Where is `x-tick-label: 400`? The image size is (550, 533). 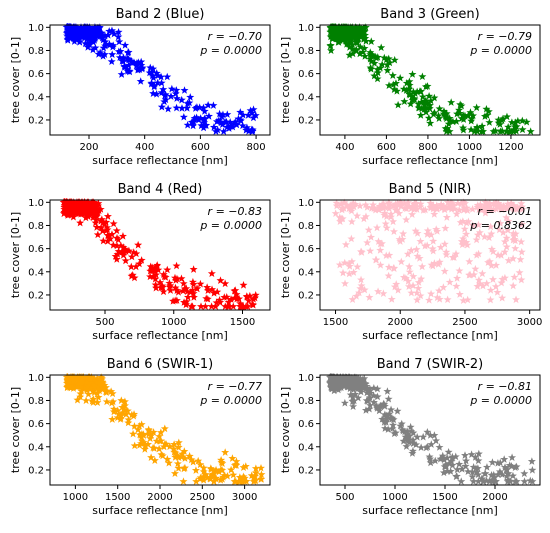 x-tick-label: 400 is located at coordinates (144, 147).